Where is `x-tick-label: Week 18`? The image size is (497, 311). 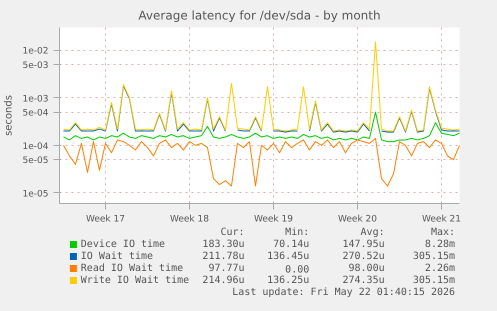
x-tick-label: Week 18 is located at coordinates (190, 219).